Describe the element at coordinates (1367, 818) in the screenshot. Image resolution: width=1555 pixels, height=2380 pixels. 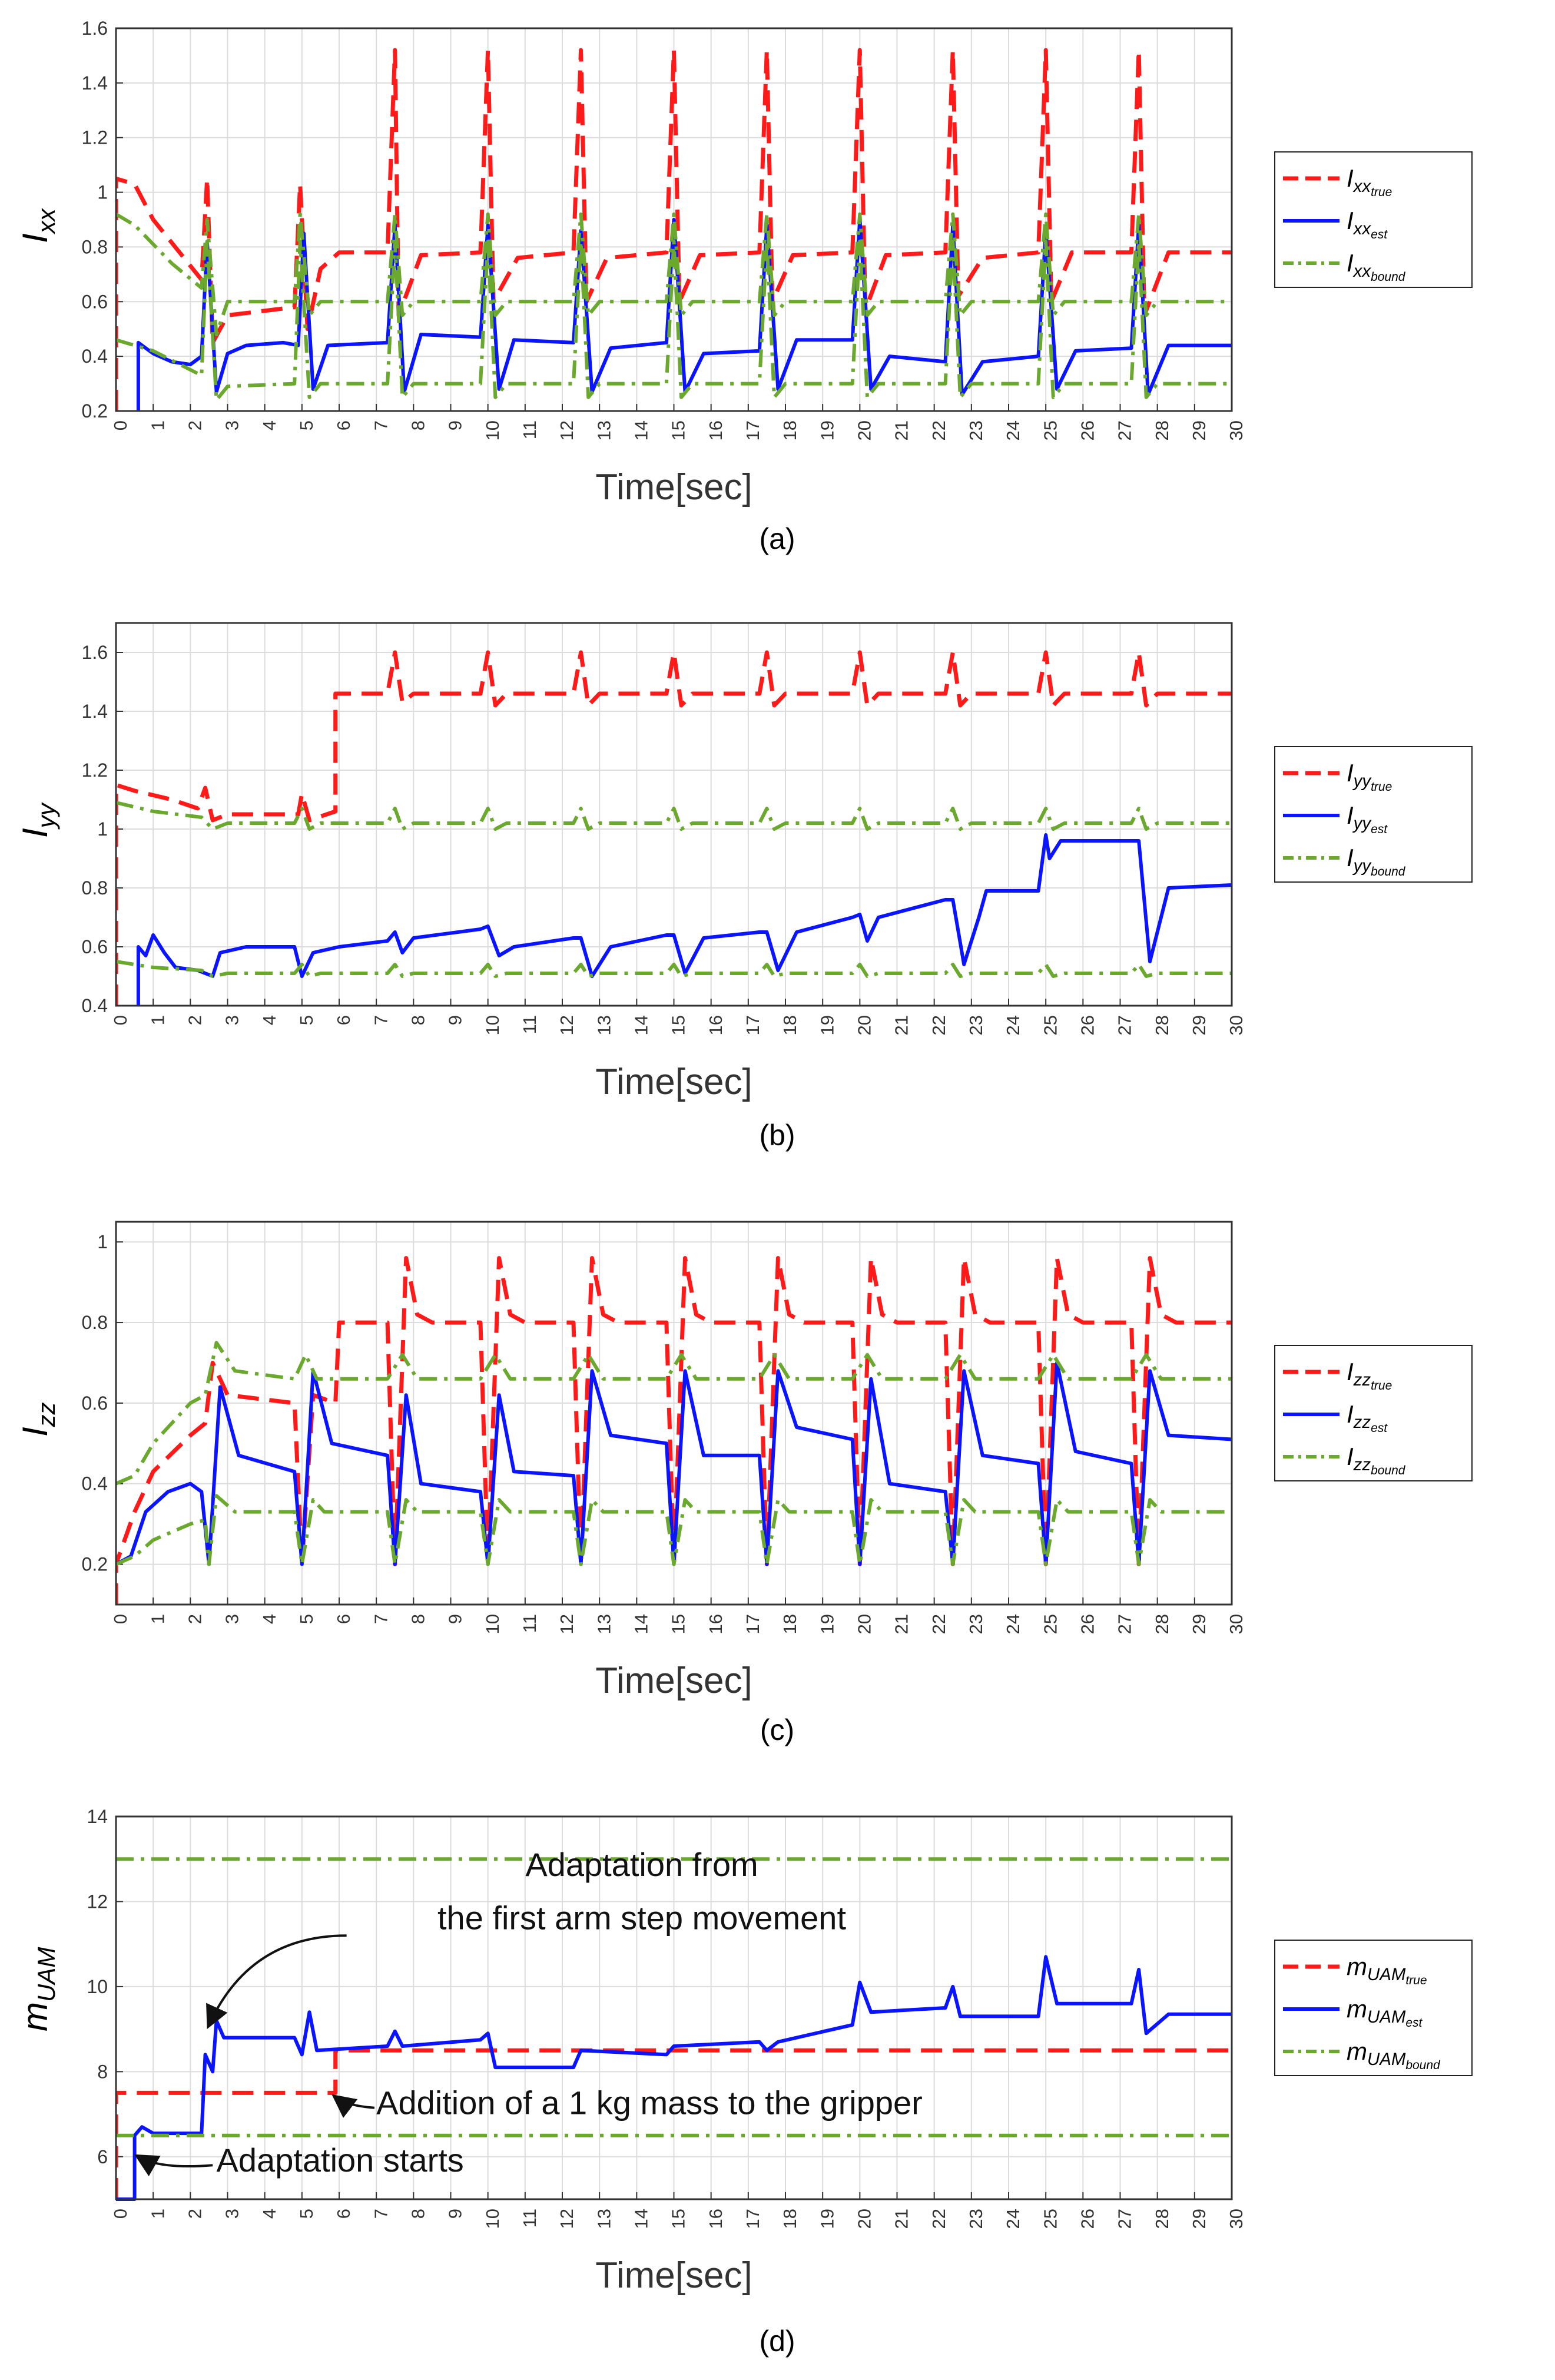
I see `legend-label-I_yy_est: Iyyest` at that location.